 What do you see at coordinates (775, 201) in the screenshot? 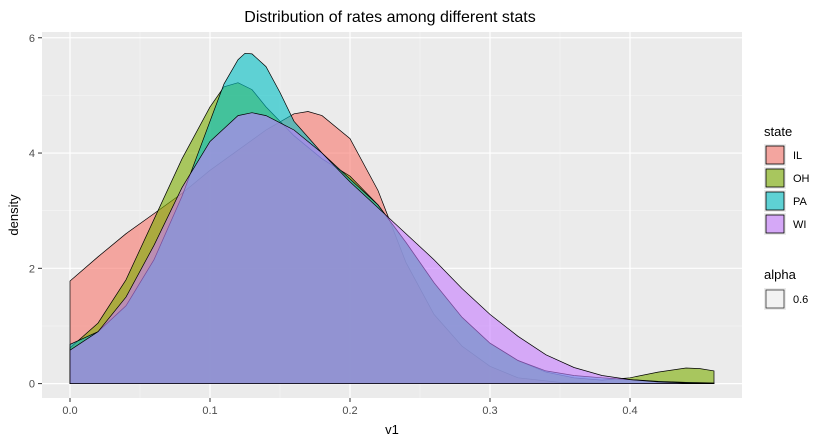
I see `legend-swatch-pa` at bounding box center [775, 201].